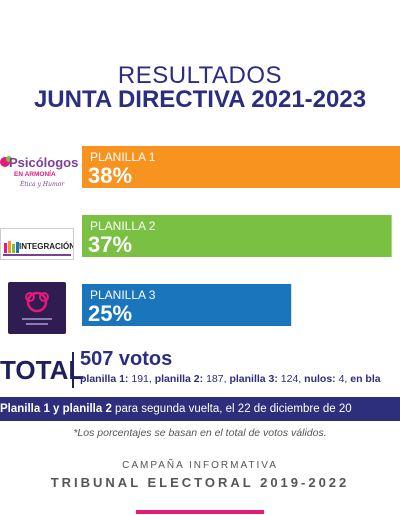 This screenshot has height=516, width=400. I want to click on footer-accent-line, so click(200, 512).